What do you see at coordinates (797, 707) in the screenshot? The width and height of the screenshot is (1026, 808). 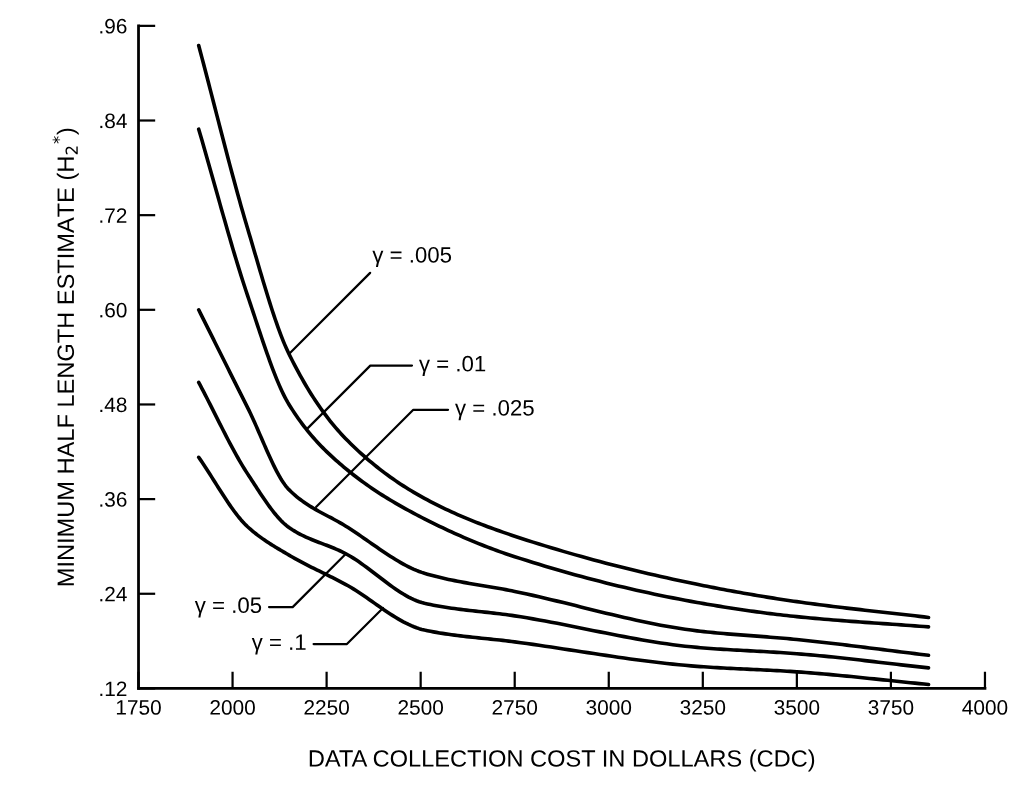 I see `x-tick-label: 3500` at bounding box center [797, 707].